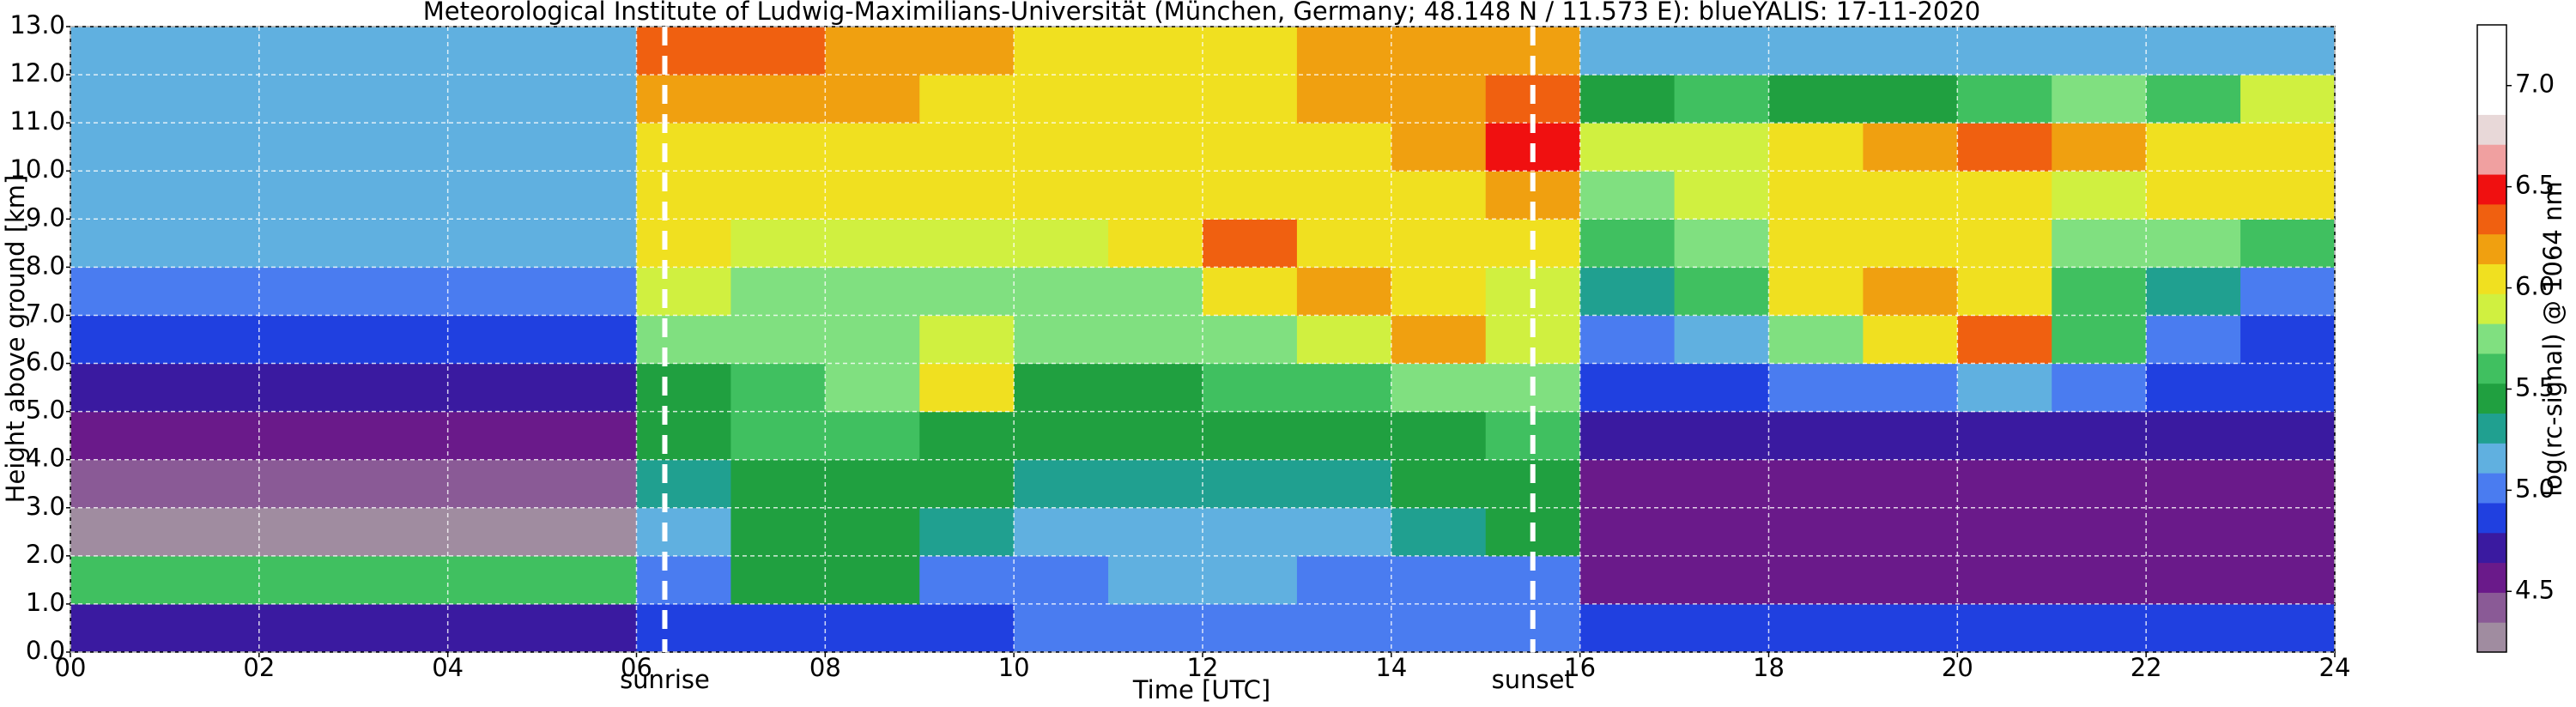 The width and height of the screenshot is (2576, 707). Describe the element at coordinates (45, 362) in the screenshot. I see `y-tick-label: 6.0` at that location.